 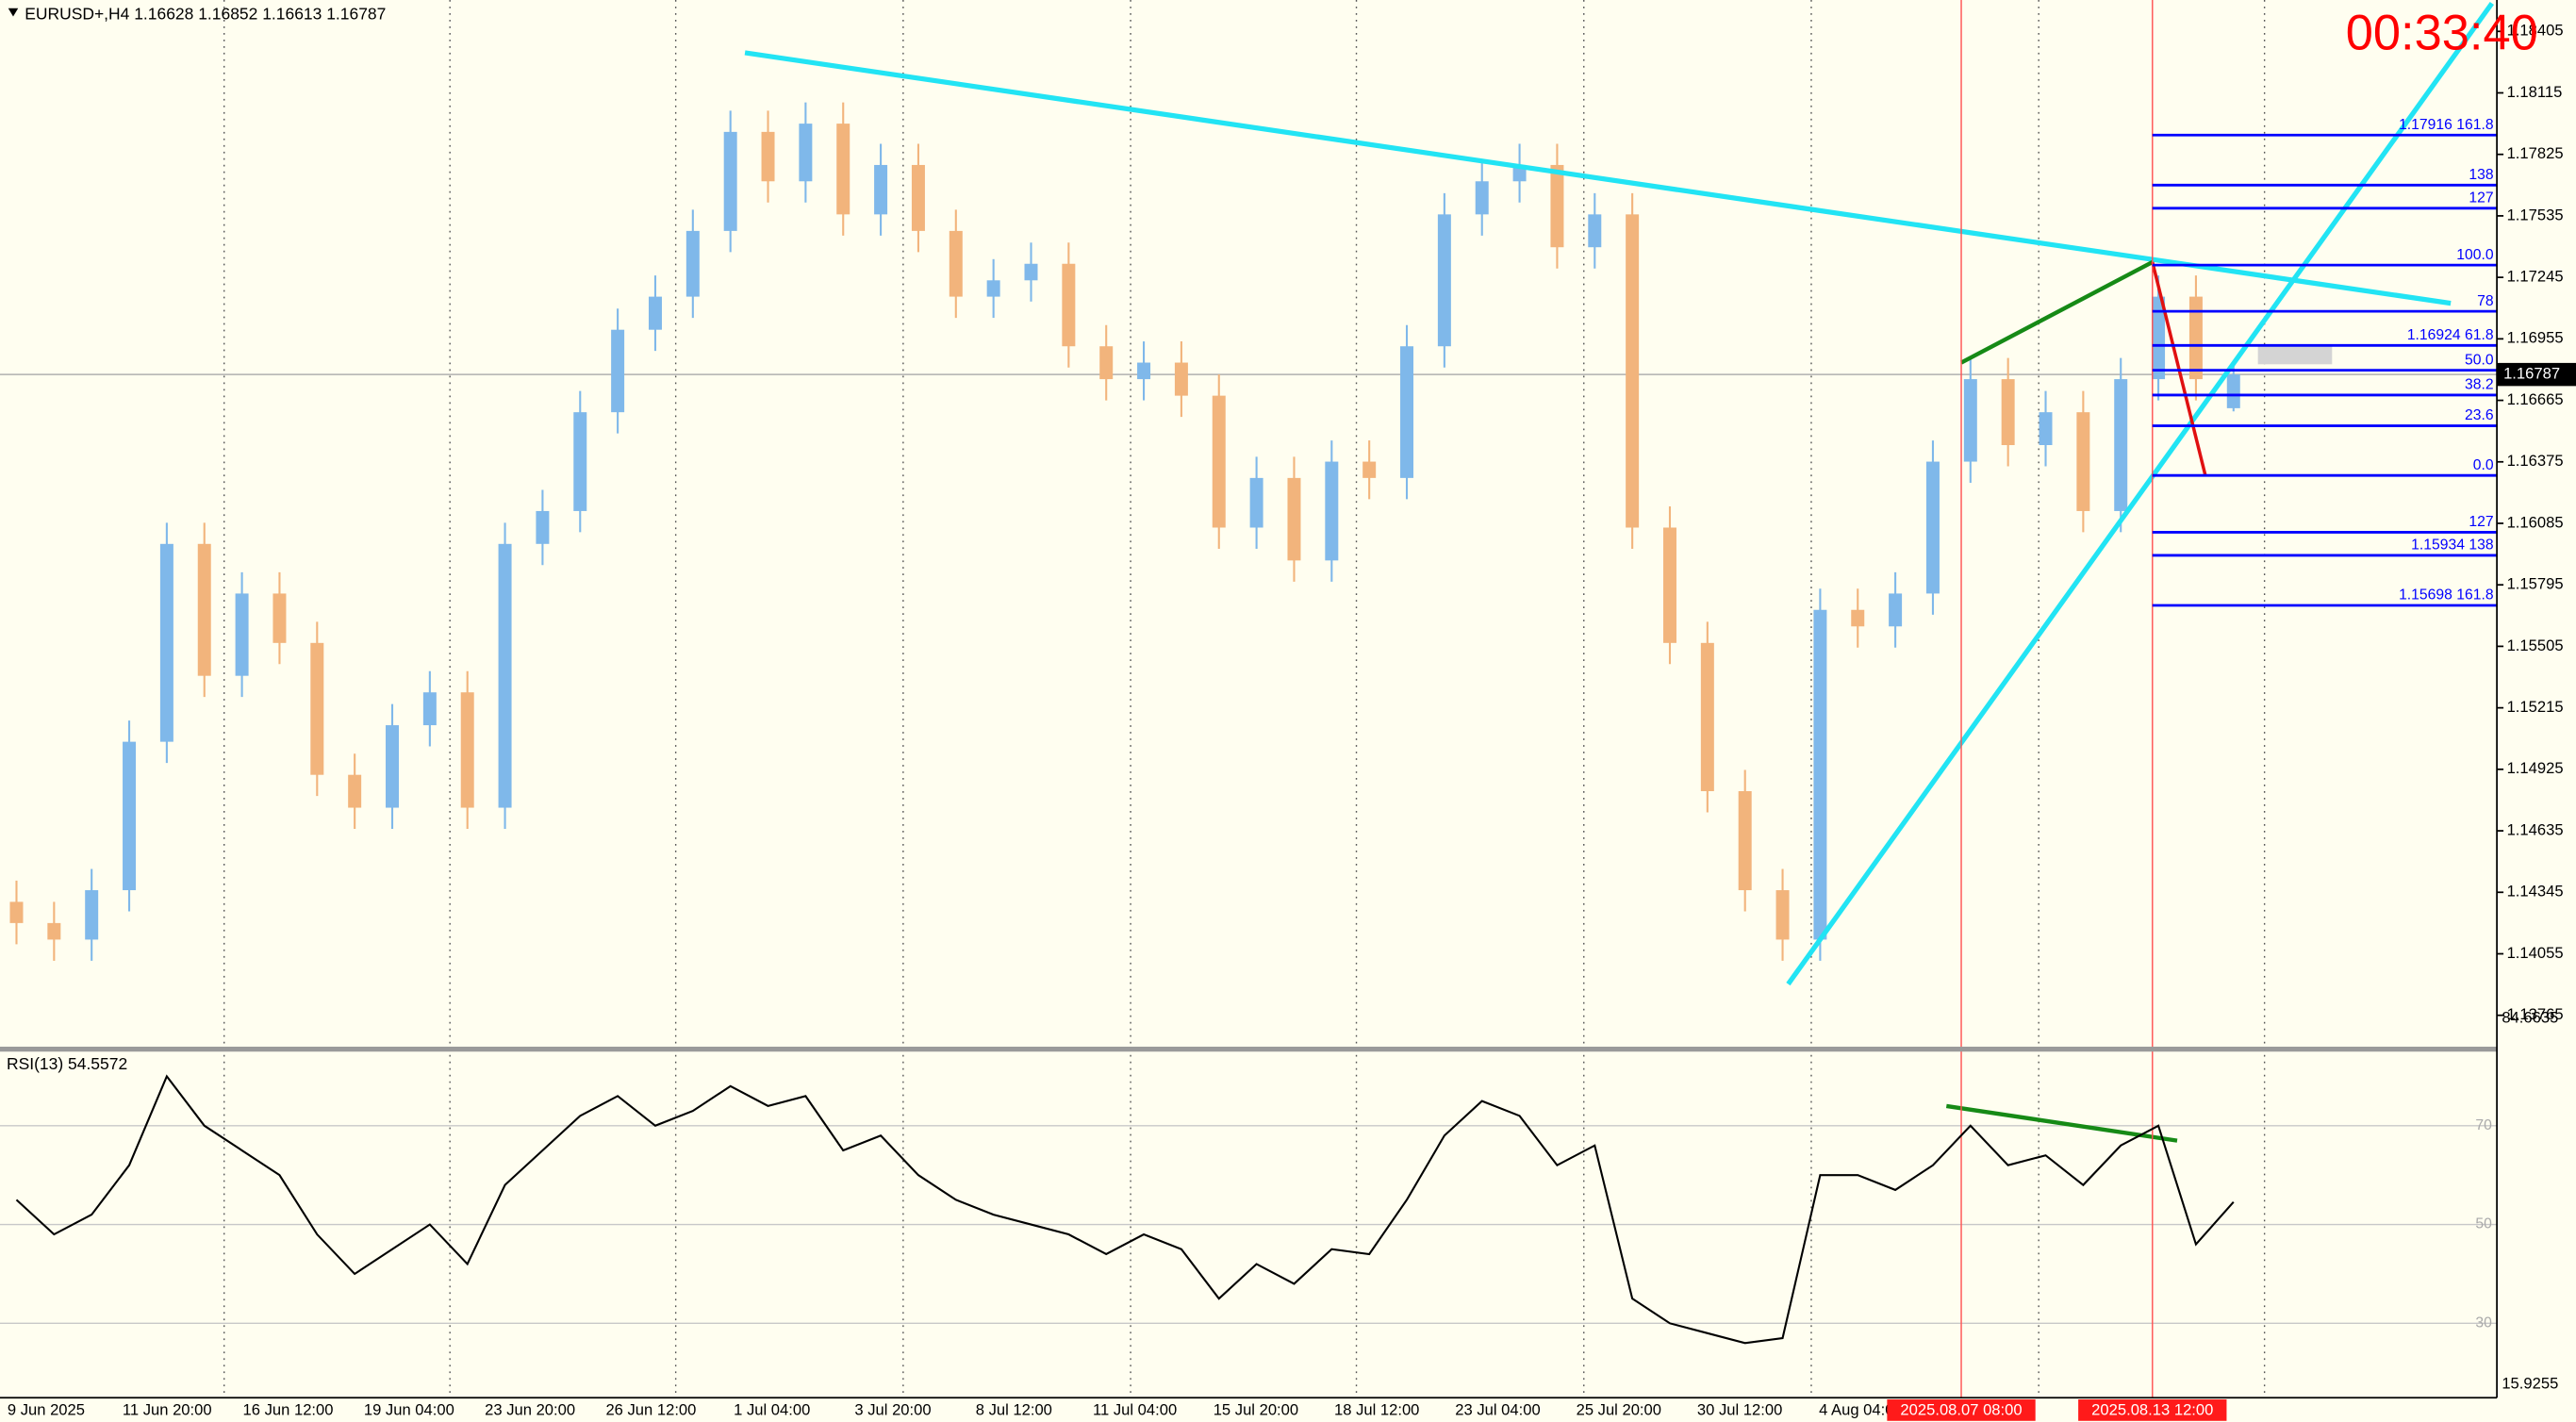 I want to click on y-tick-label: 1.16955, so click(x=2535, y=338).